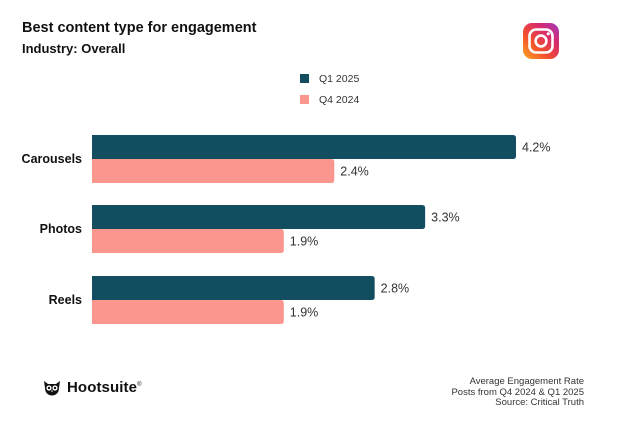 The image size is (620, 425). What do you see at coordinates (304, 147) in the screenshot?
I see `bar-carousels-q1-2025` at bounding box center [304, 147].